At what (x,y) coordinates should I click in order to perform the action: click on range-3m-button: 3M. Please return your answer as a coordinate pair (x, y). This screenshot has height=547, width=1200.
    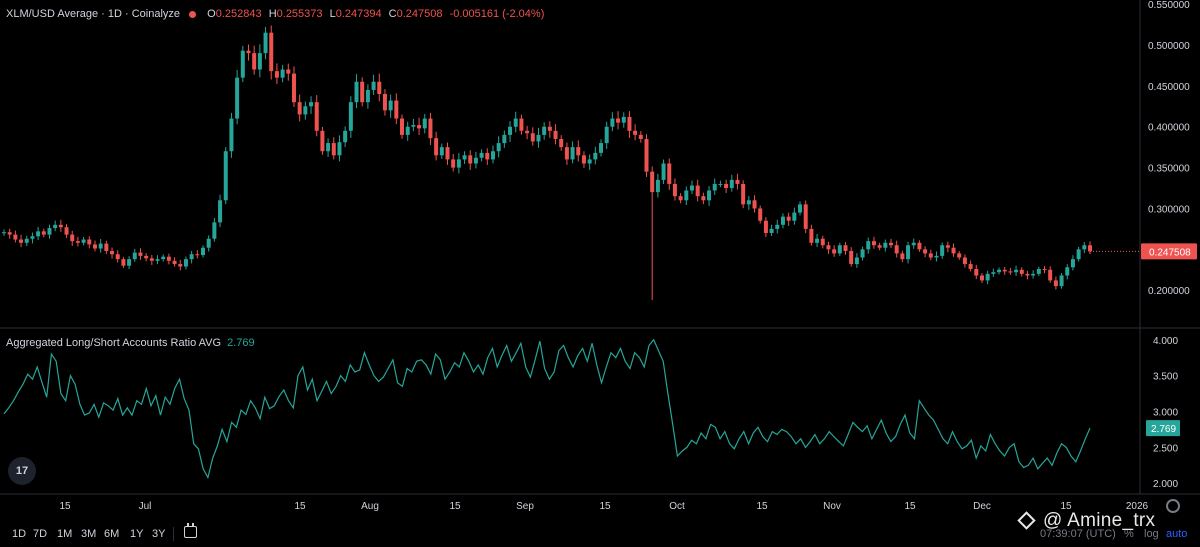
    Looking at the image, I should click on (89, 534).